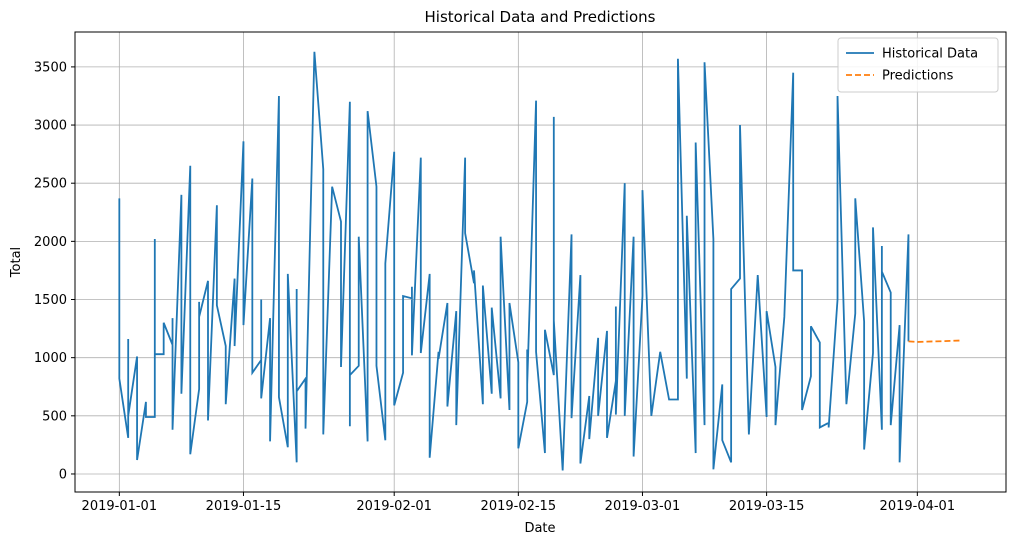 This screenshot has width=1014, height=549. What do you see at coordinates (50, 300) in the screenshot?
I see `y-tick-label: 1500` at bounding box center [50, 300].